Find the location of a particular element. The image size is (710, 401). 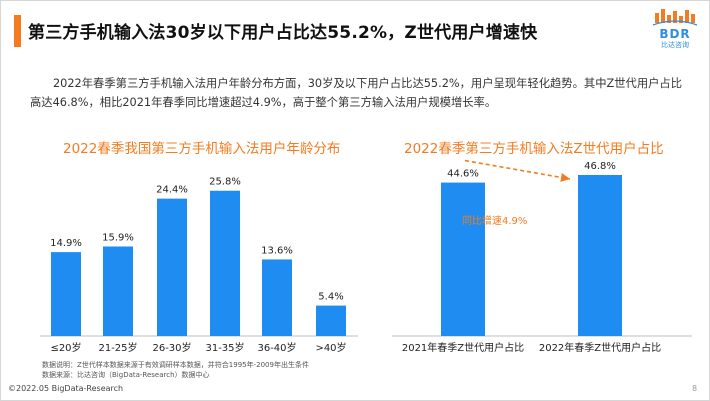

left-value-label: 15.9% is located at coordinates (118, 237).